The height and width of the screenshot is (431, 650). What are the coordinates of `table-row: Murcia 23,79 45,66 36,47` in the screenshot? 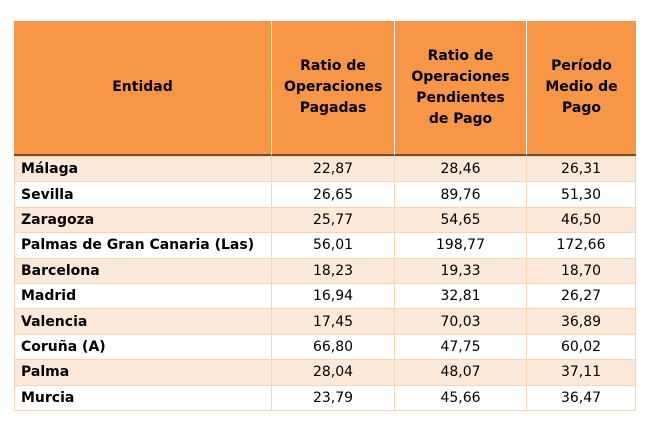 It's located at (325, 397).